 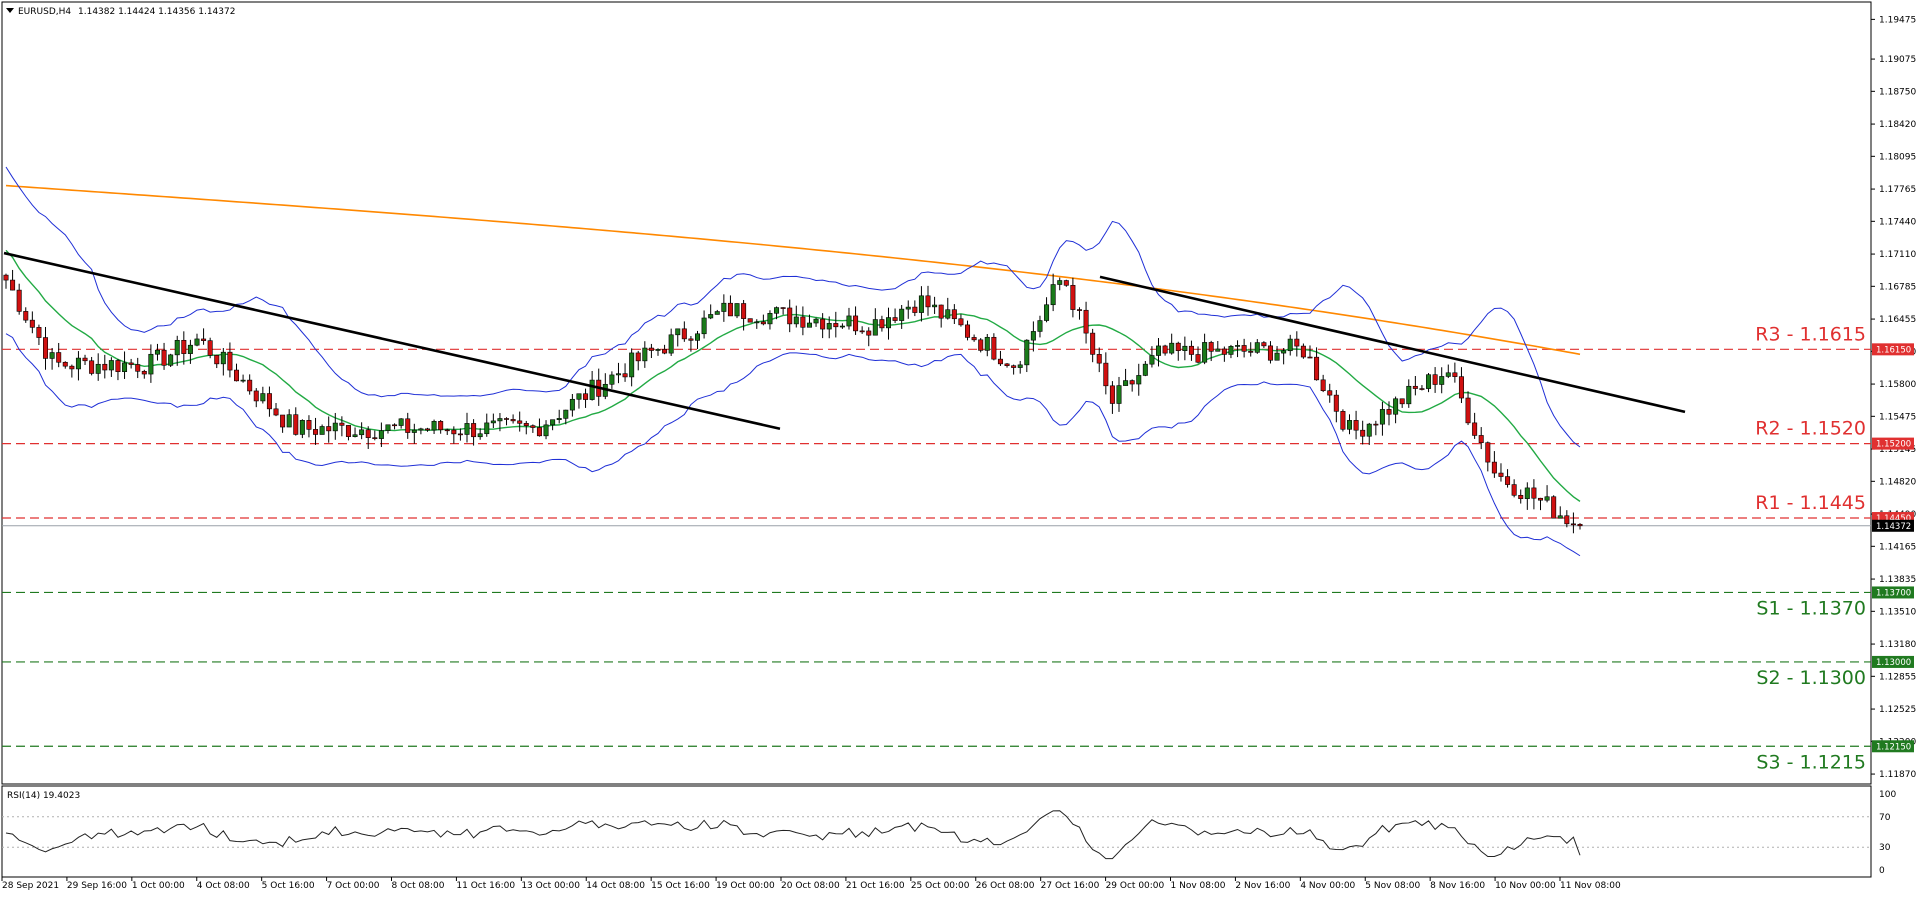 I want to click on rsi-pane, so click(x=936, y=831).